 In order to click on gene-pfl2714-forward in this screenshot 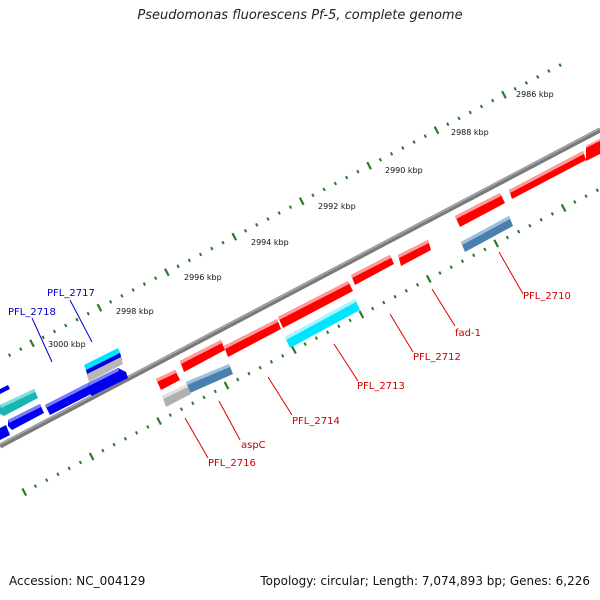, I will do `click(315, 304)`.